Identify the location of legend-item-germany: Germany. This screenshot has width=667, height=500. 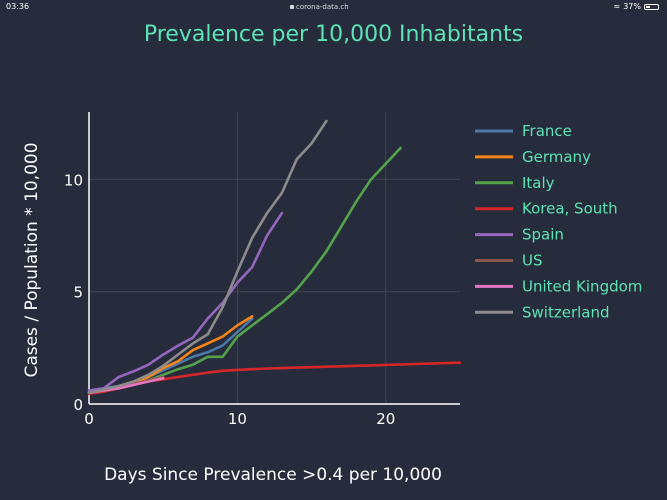
(533, 157).